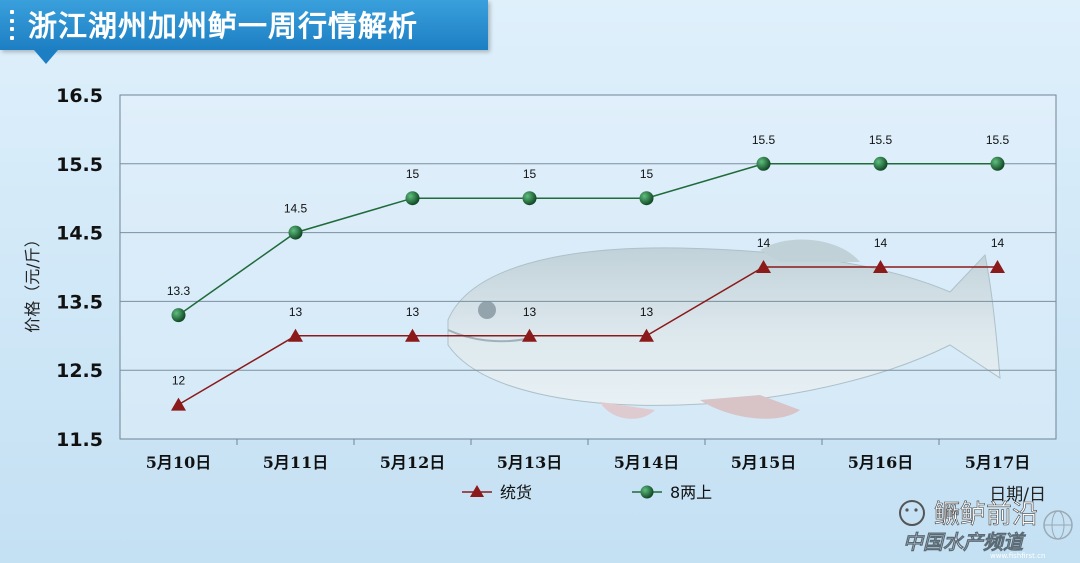 Image resolution: width=1080 pixels, height=563 pixels. I want to click on title-banner: 浙江湖州加州鲈一周行情解析, so click(244, 25).